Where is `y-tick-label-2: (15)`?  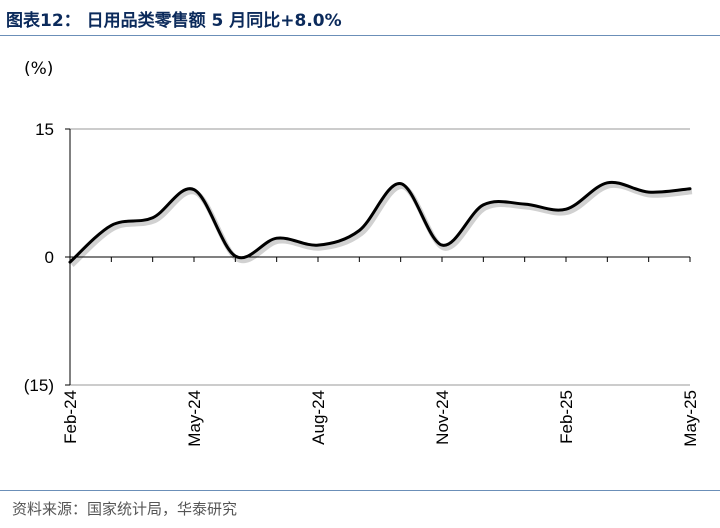 y-tick-label-2: (15) is located at coordinates (39, 385).